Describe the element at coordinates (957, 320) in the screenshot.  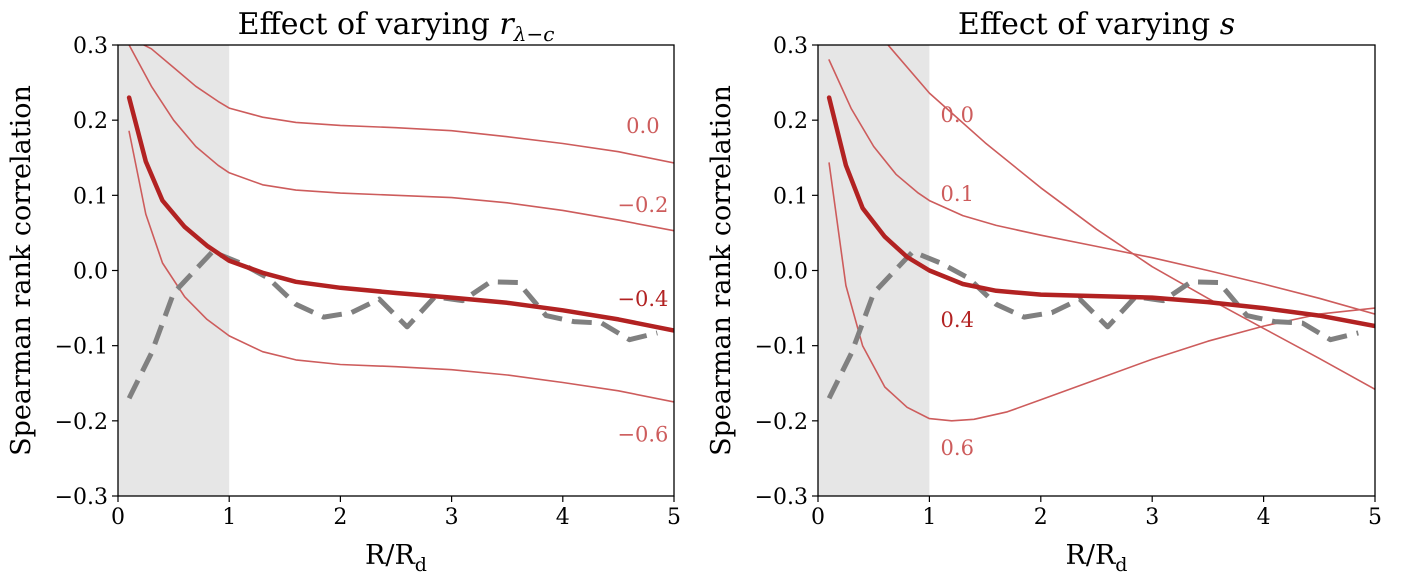
I see `curve-label: 0.4` at that location.